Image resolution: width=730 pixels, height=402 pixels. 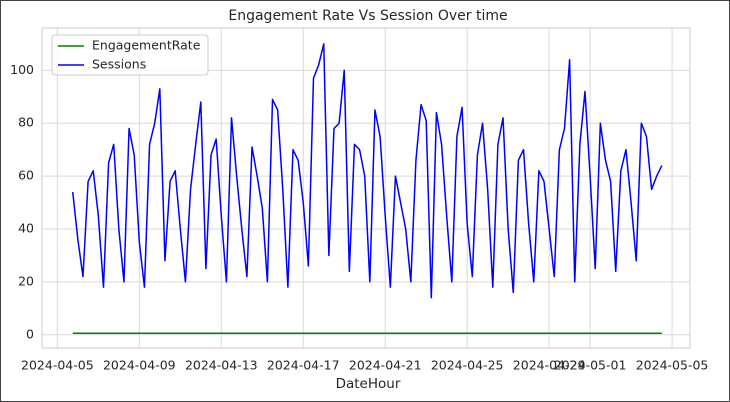 I want to click on chart-title: Engagement Rate Vs Session Over time, so click(x=367, y=16).